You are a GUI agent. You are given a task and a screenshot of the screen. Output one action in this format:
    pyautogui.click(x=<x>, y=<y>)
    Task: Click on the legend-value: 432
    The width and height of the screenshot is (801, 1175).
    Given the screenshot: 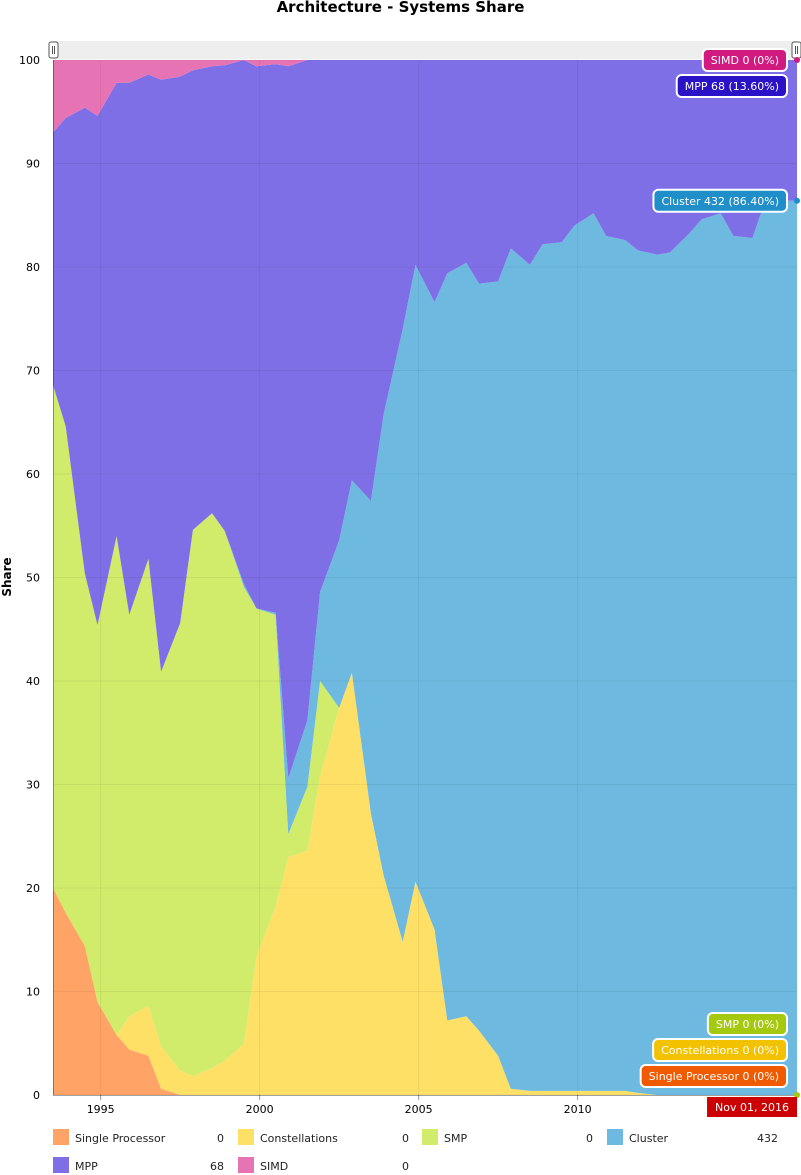 What is the action you would take?
    pyautogui.click(x=767, y=1138)
    